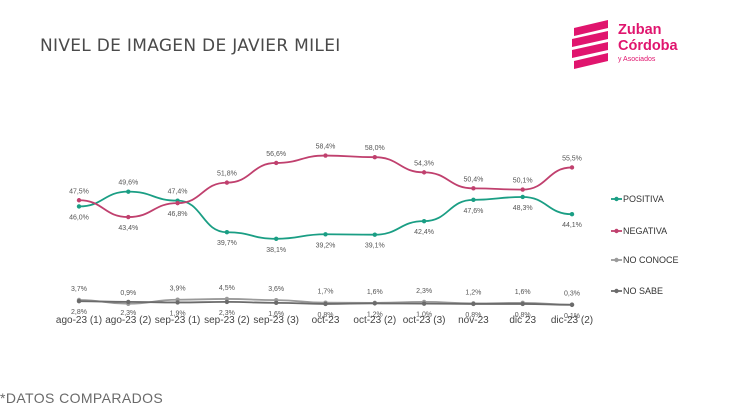 The image size is (730, 409). Describe the element at coordinates (590, 44) in the screenshot. I see `stacked-stripes-icon` at that location.